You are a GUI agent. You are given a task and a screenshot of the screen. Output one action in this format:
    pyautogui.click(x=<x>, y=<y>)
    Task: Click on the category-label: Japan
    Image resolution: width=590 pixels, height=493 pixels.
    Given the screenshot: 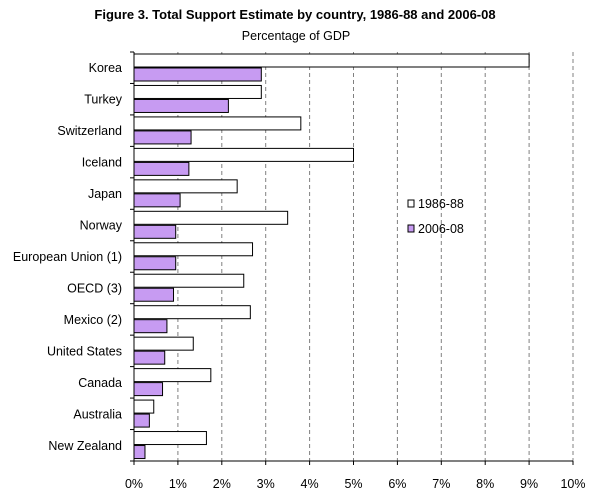 What is the action you would take?
    pyautogui.click(x=105, y=194)
    